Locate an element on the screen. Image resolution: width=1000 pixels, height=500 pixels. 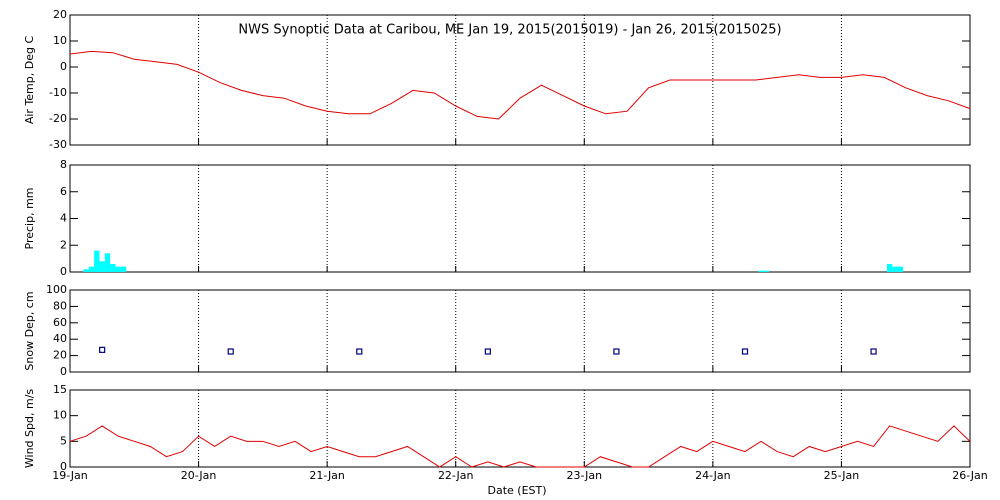
x-tick-label: 19-Jan is located at coordinates (70, 475).